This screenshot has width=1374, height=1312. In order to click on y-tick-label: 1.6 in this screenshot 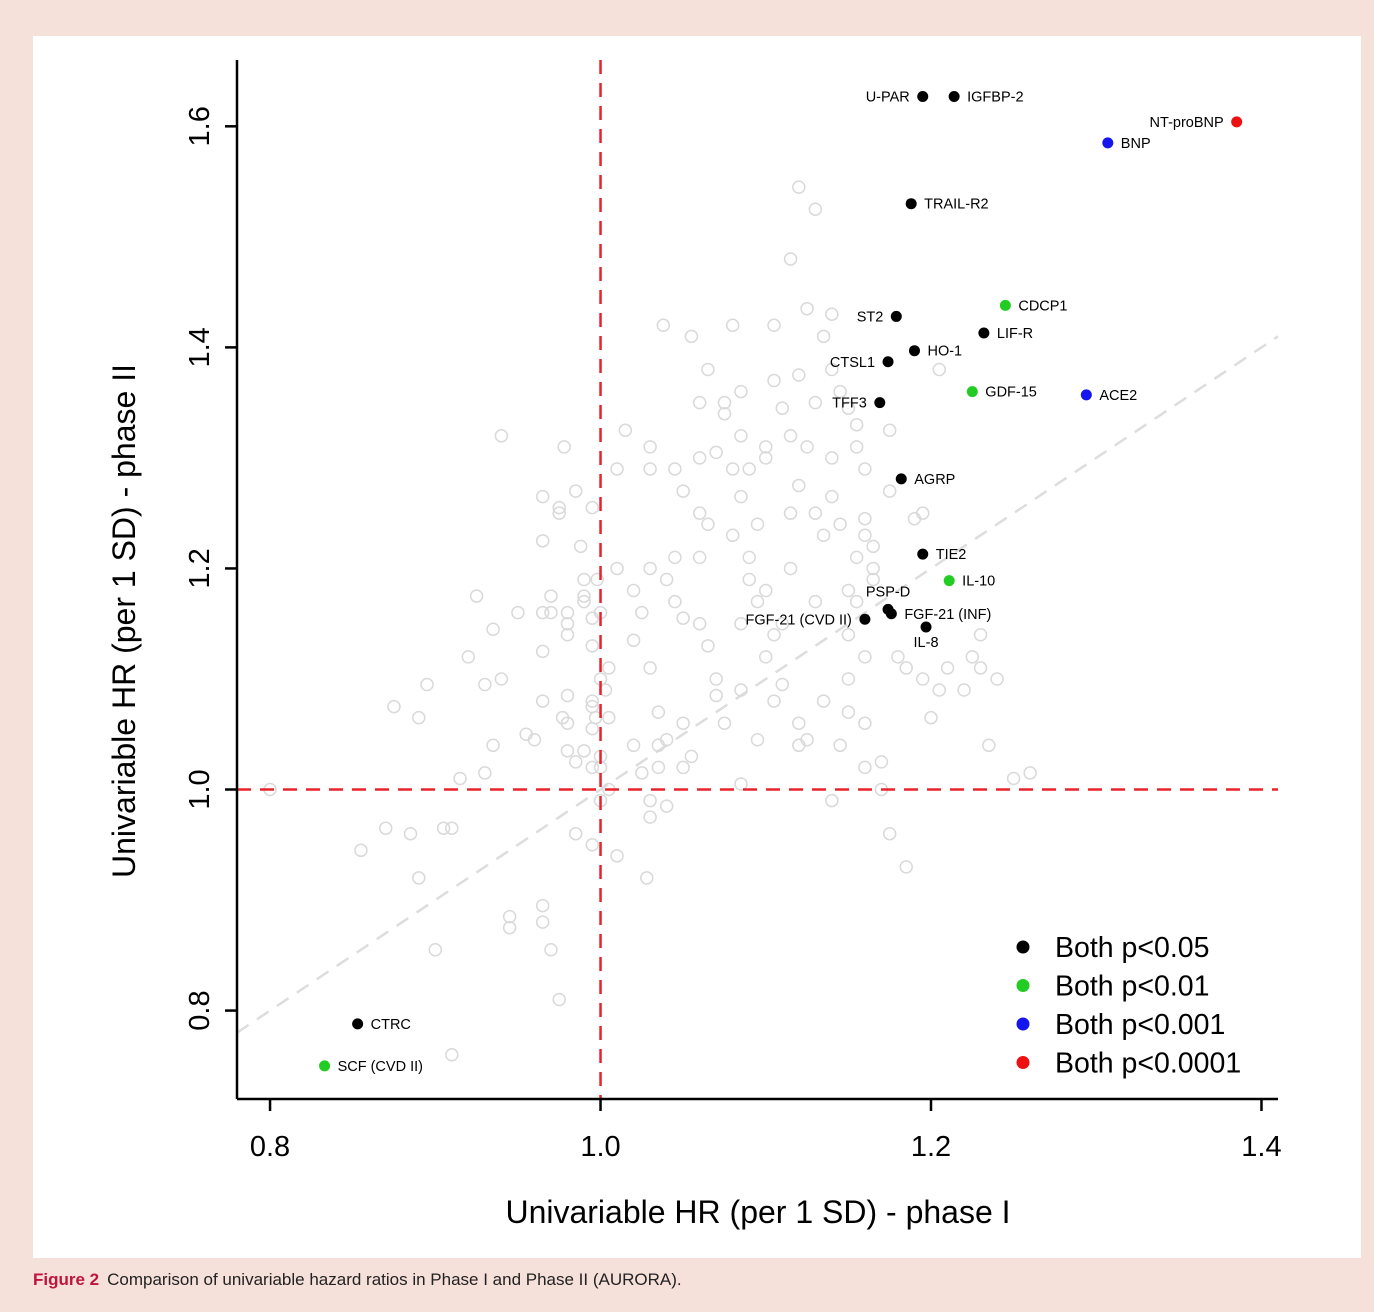, I will do `click(200, 126)`.